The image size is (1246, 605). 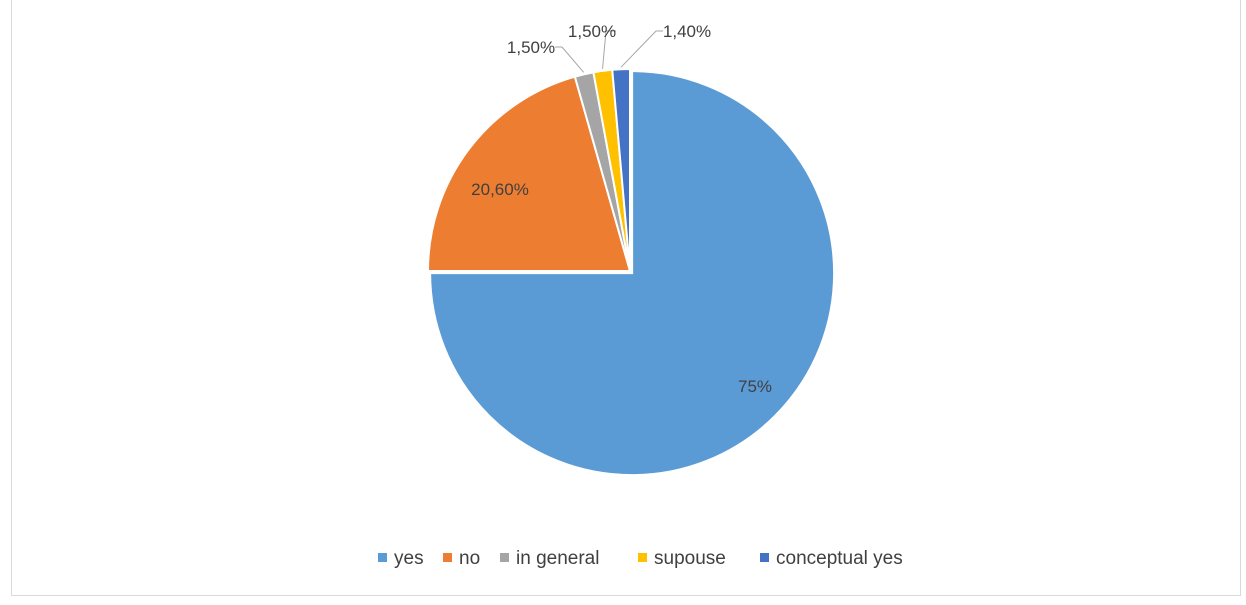 I want to click on legend-label-conceptual-yes: conceptual yes, so click(x=839, y=558).